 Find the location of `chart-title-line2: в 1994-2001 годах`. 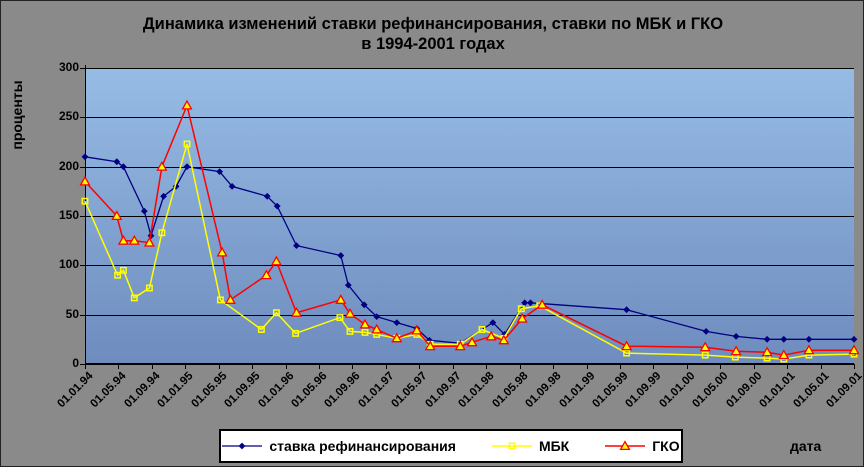

chart-title-line2: в 1994-2001 годах is located at coordinates (433, 44).